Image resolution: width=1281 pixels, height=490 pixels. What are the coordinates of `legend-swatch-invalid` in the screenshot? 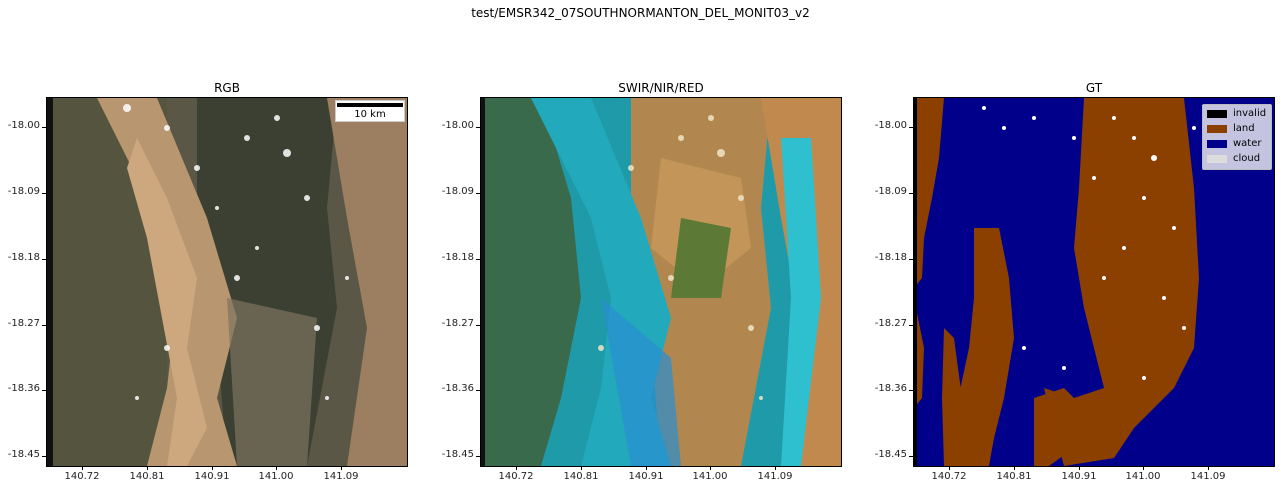 It's located at (1217, 114).